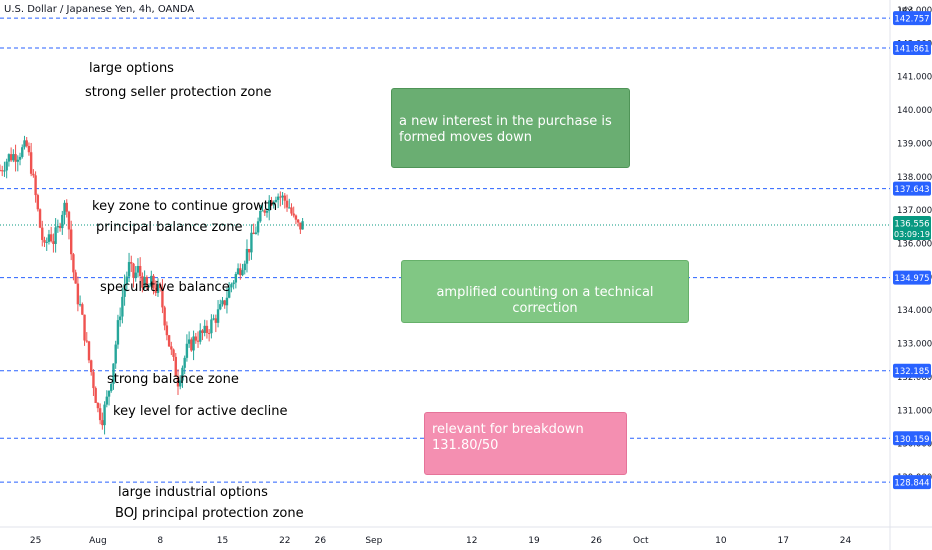  I want to click on note-breakdown: relevant for breakdown 131.80/50, so click(525, 443).